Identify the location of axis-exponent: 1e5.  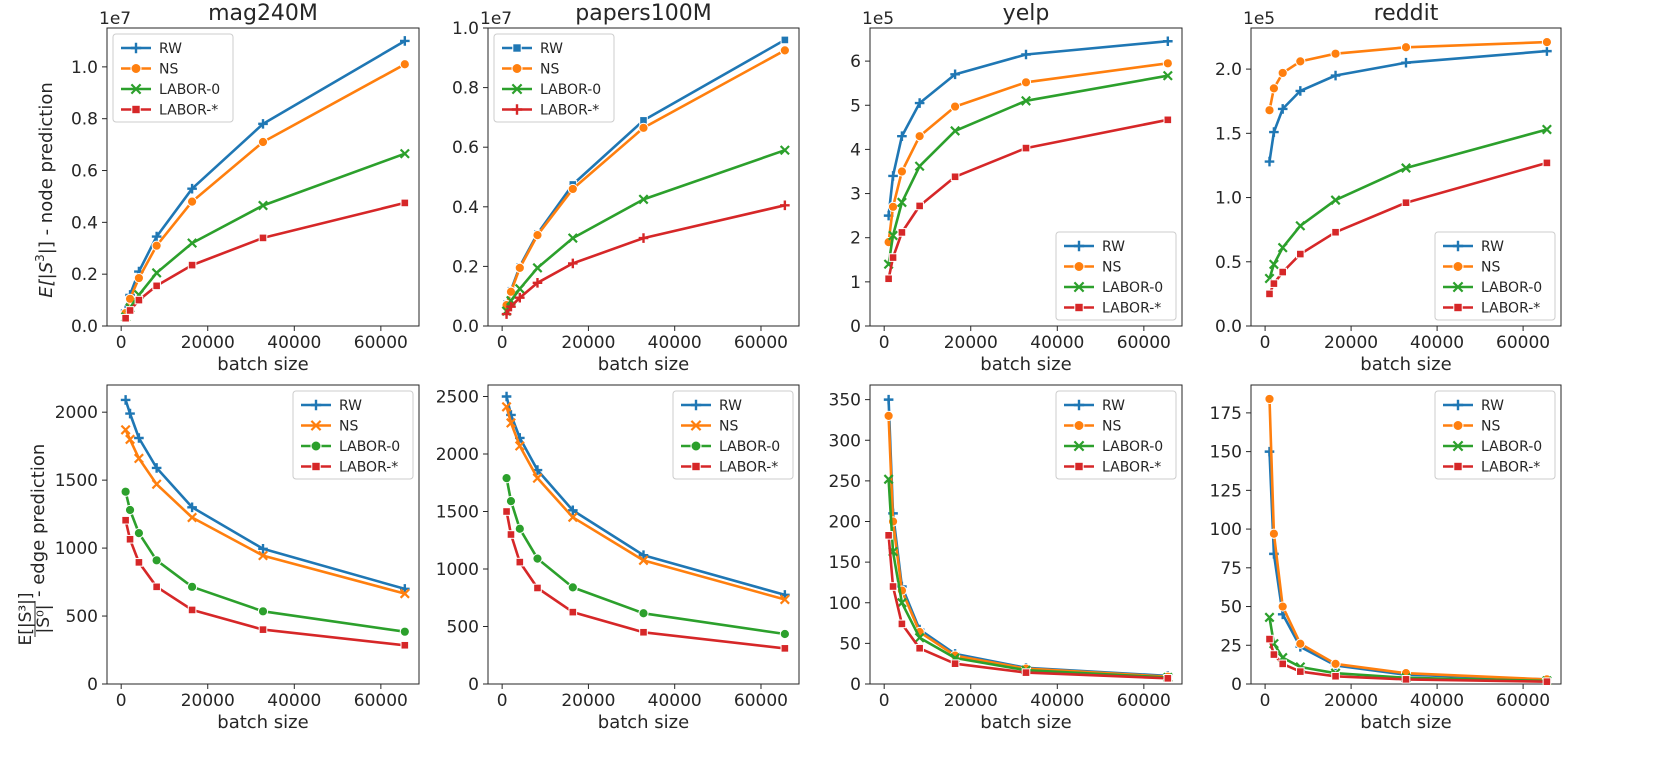
(878, 19).